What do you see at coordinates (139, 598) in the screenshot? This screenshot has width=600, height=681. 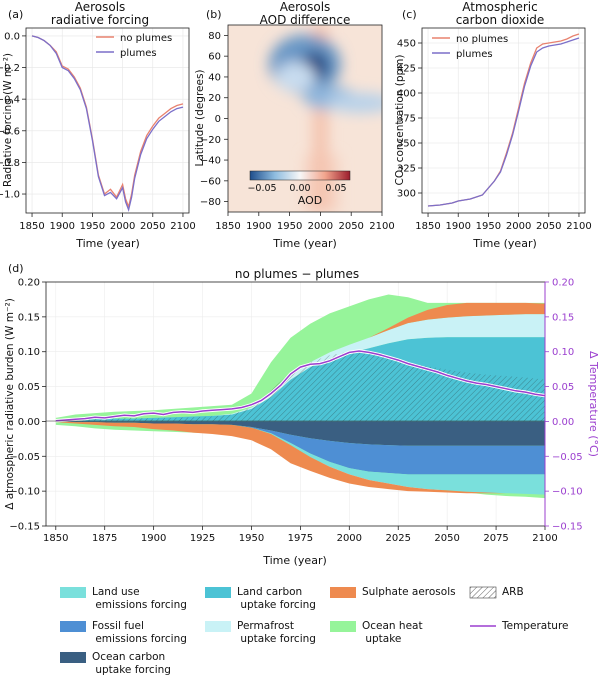 I see `legend-label: Land use emissions forcing` at bounding box center [139, 598].